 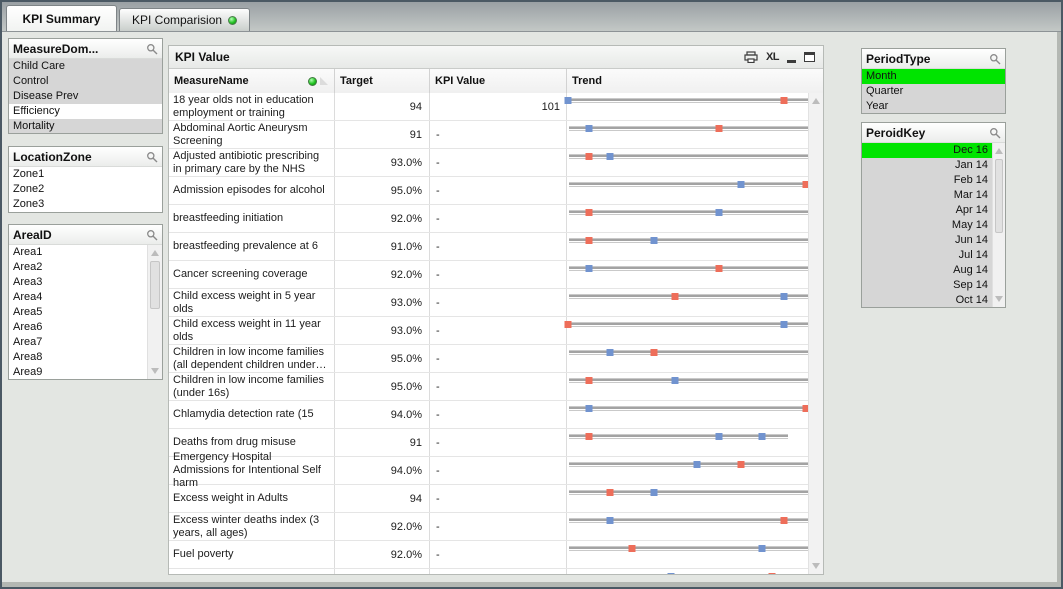 What do you see at coordinates (933, 106) in the screenshot?
I see `list-item: Year` at bounding box center [933, 106].